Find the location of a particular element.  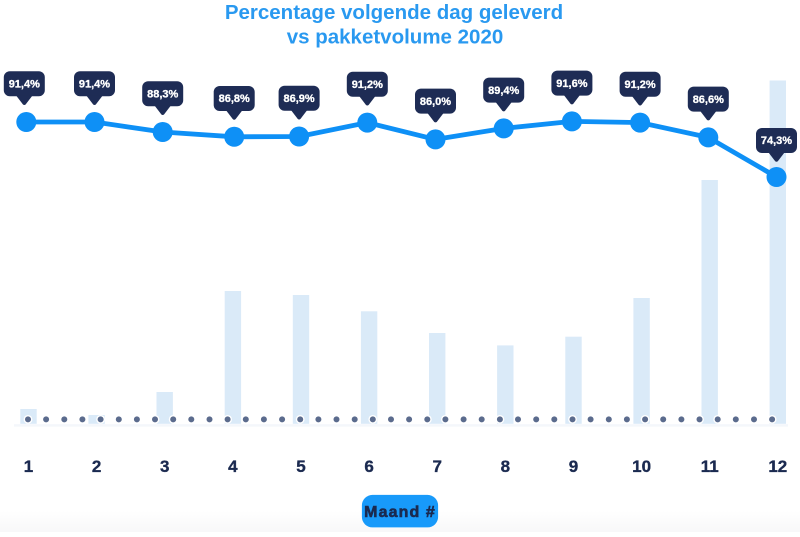

svg-text: 86,0% is located at coordinates (435, 102).